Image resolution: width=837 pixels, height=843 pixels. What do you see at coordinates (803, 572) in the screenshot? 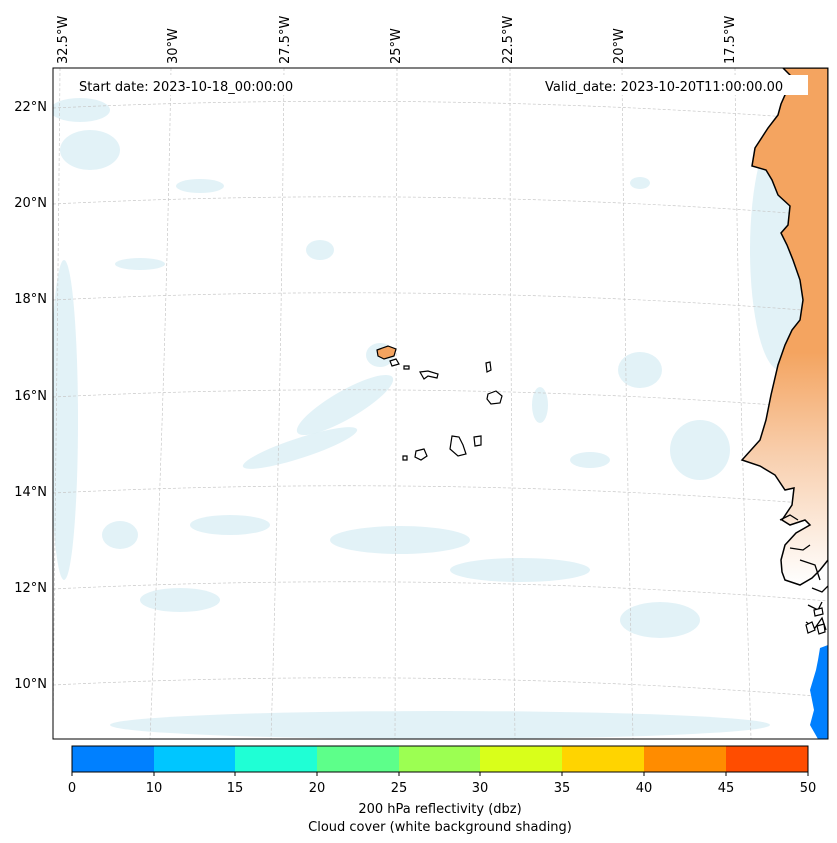
I see `coast-inlet` at bounding box center [803, 572].